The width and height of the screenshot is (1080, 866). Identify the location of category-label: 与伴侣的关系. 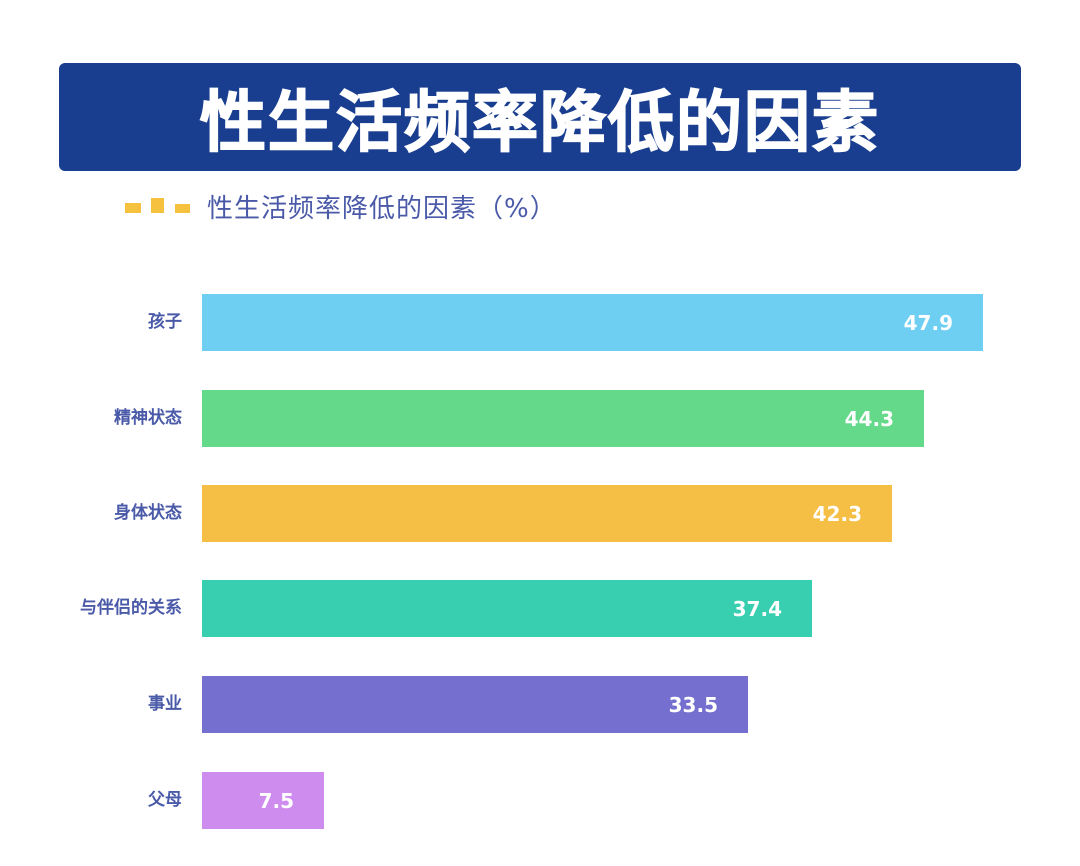
(131, 608).